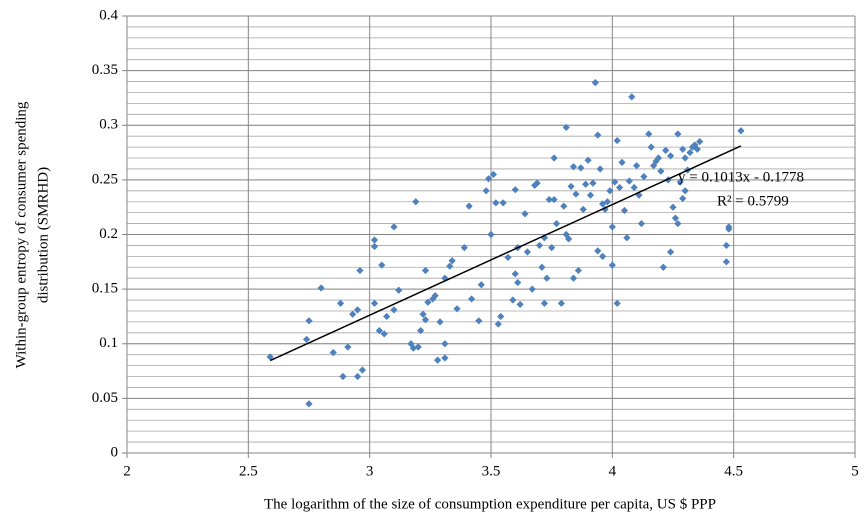 This screenshot has width=866, height=523. Describe the element at coordinates (105, 70) in the screenshot. I see `y-tick-label: 0.35` at that location.